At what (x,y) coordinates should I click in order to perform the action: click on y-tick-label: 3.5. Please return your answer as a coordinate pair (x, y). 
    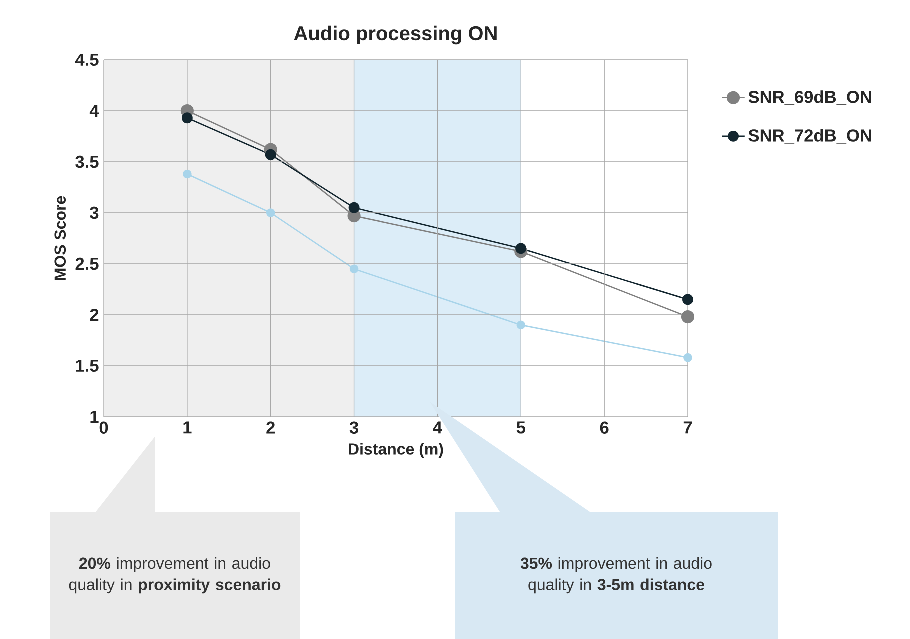
    Looking at the image, I should click on (87, 162).